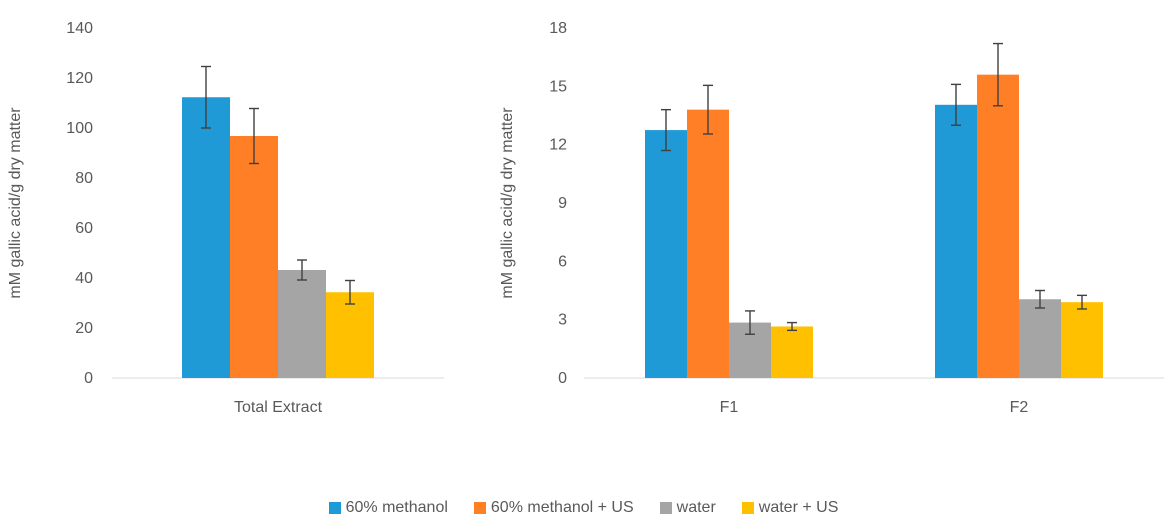  What do you see at coordinates (562, 203) in the screenshot?
I see `y-tick-label: 9` at bounding box center [562, 203].